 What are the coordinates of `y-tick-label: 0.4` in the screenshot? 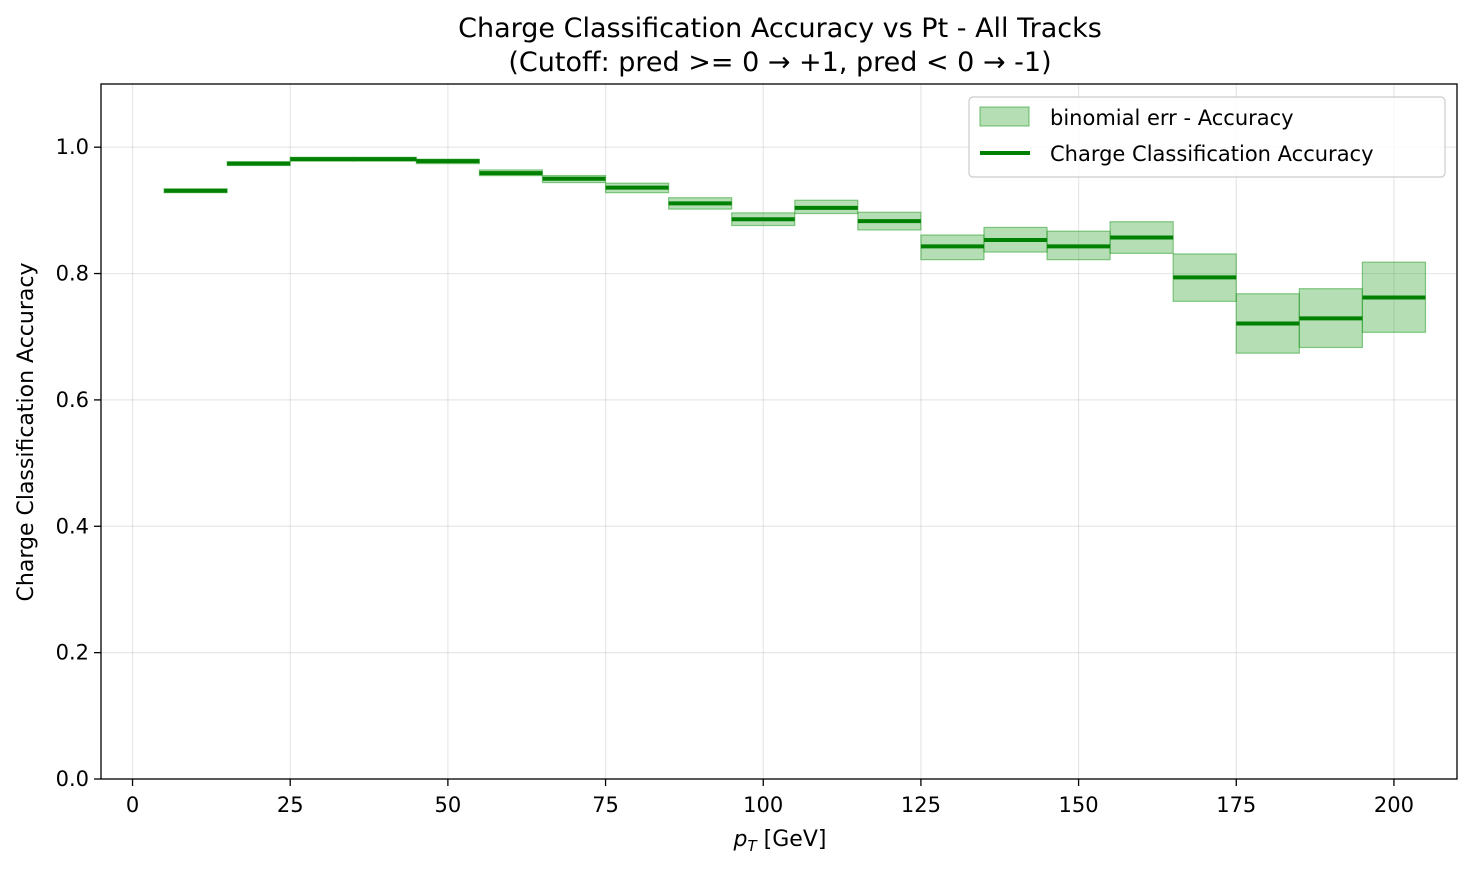 It's located at (72, 526).